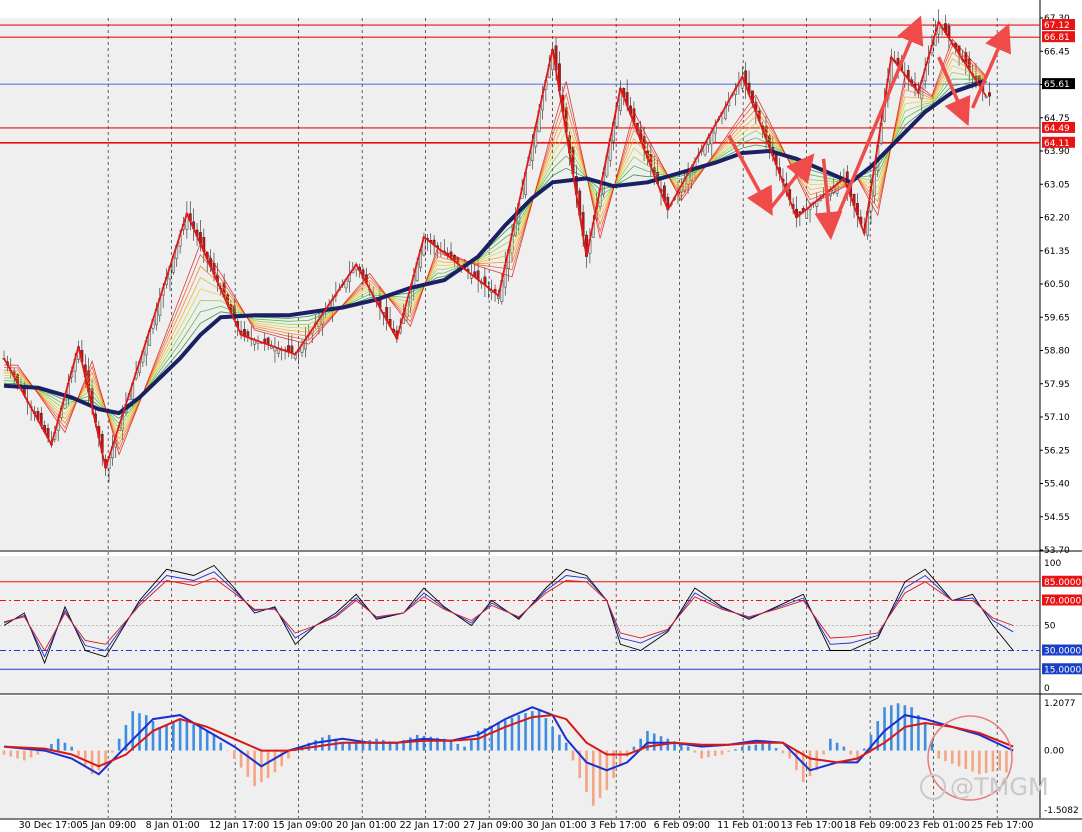  I want to click on time-label-14: 23 Feb 01:00, so click(939, 825).